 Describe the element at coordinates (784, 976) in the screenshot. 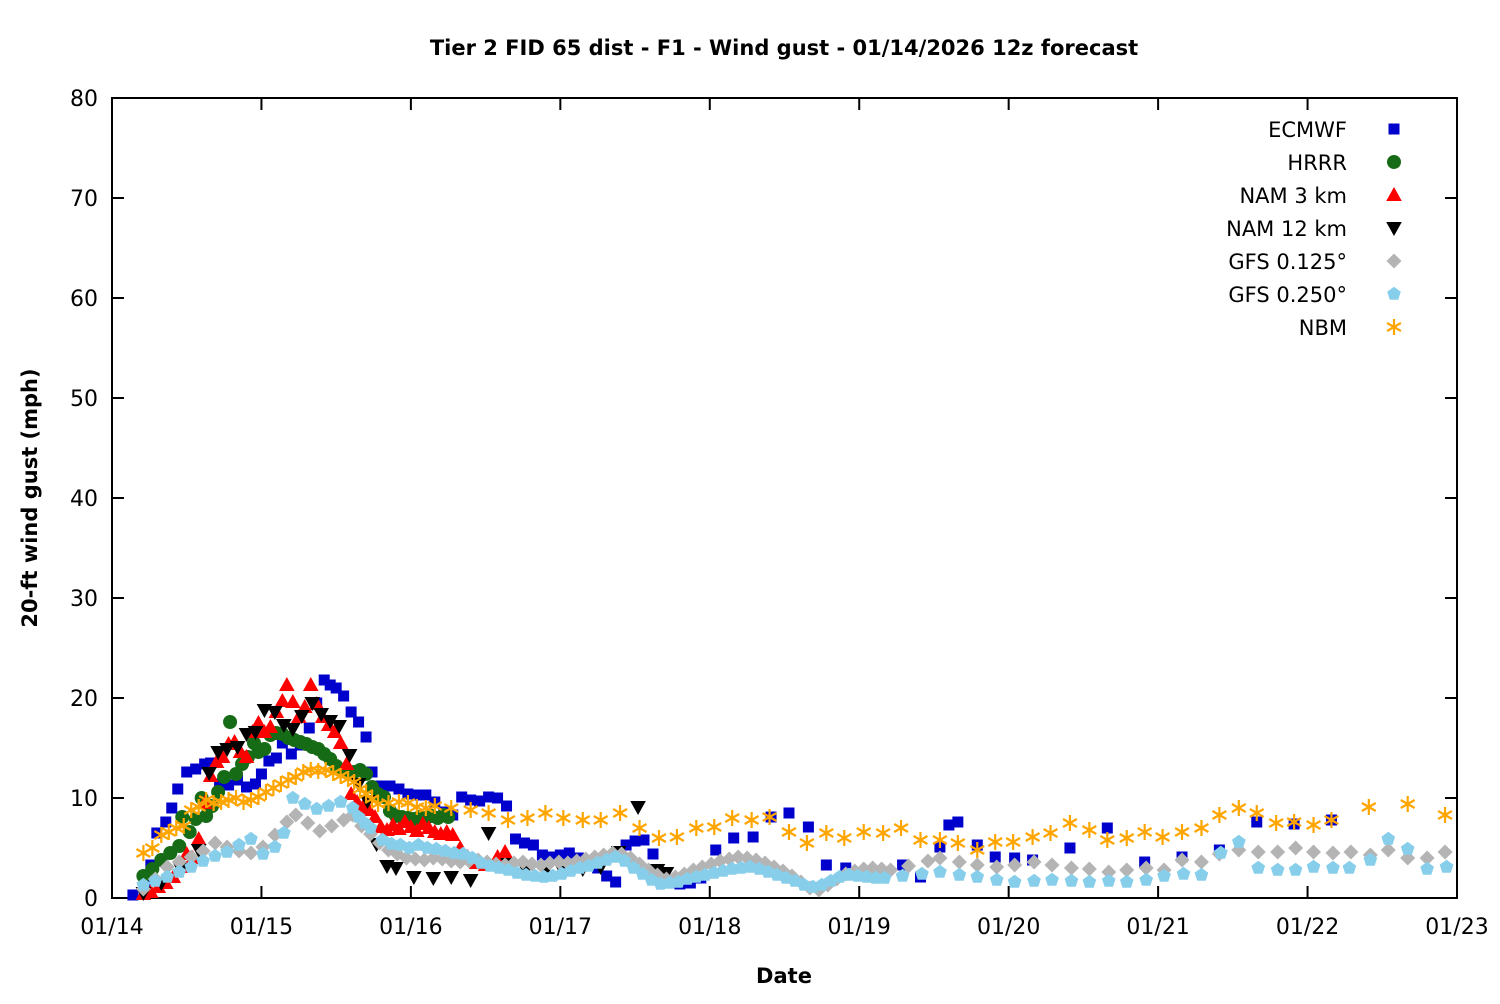

I see `x-axis-label: Date` at that location.